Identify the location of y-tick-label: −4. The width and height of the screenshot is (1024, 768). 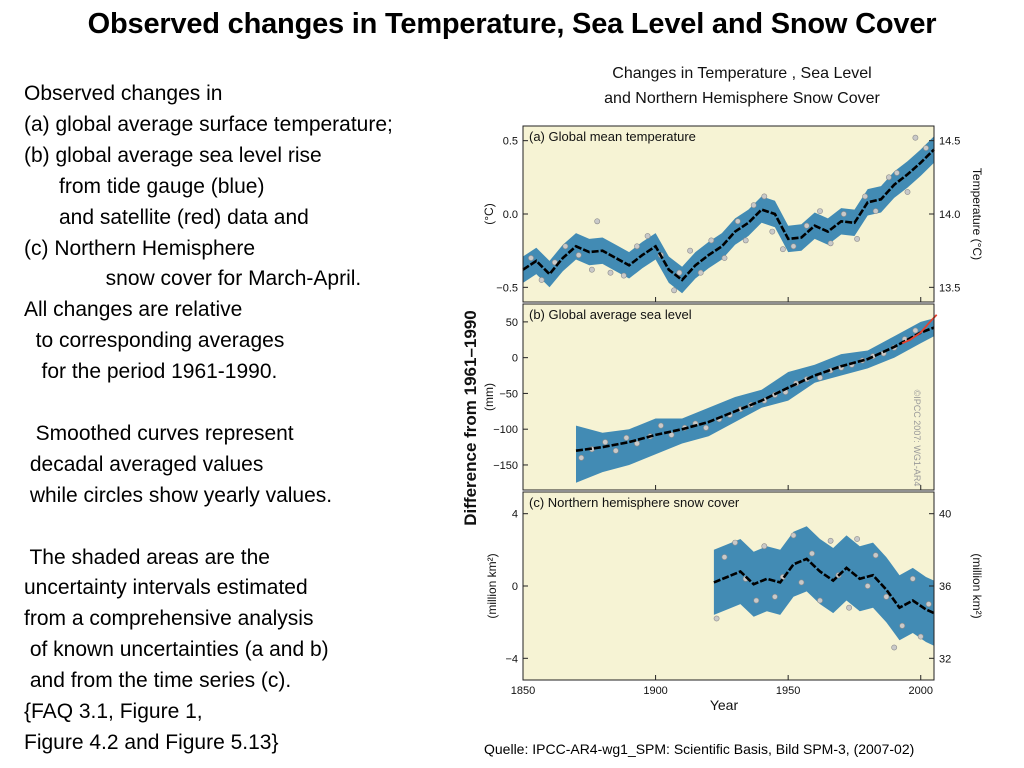
(511, 659).